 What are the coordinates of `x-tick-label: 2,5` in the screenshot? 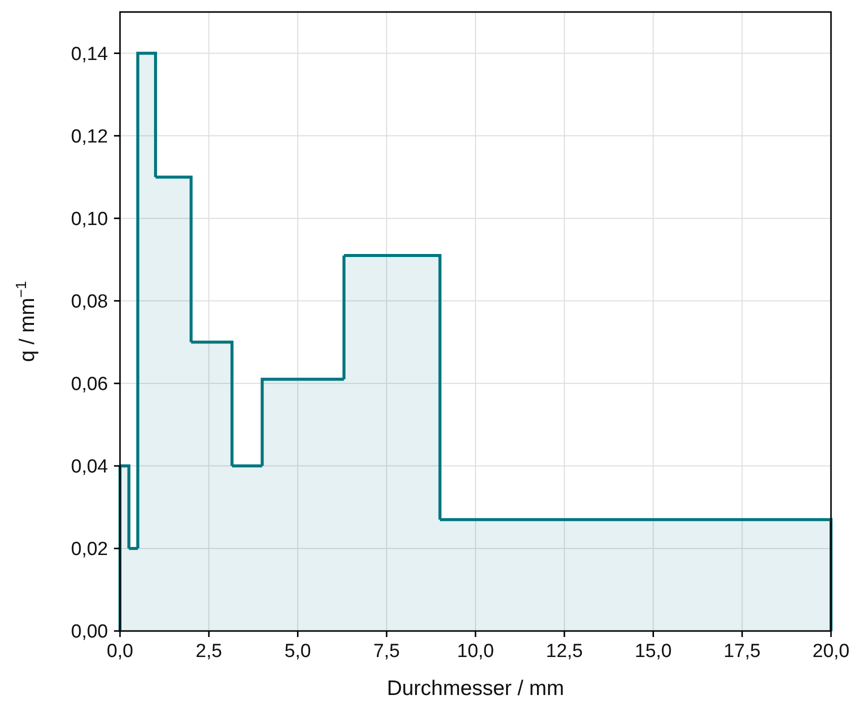 It's located at (209, 651).